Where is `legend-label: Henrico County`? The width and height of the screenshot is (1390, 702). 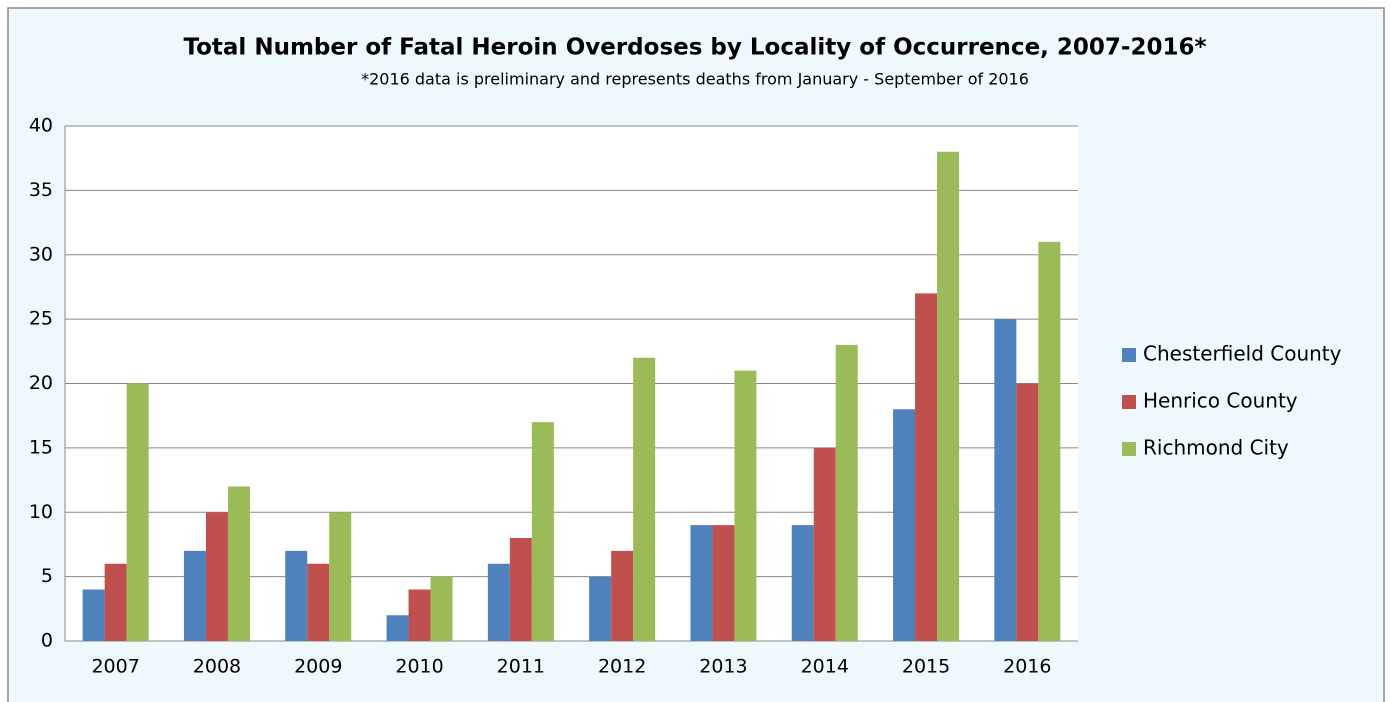 legend-label: Henrico County is located at coordinates (1220, 401).